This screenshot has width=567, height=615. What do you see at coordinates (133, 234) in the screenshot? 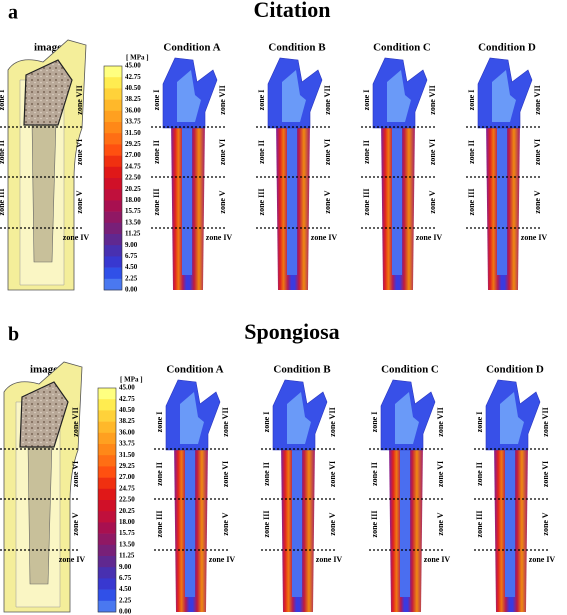
I see `colorbar-label: 11.25` at bounding box center [133, 234].